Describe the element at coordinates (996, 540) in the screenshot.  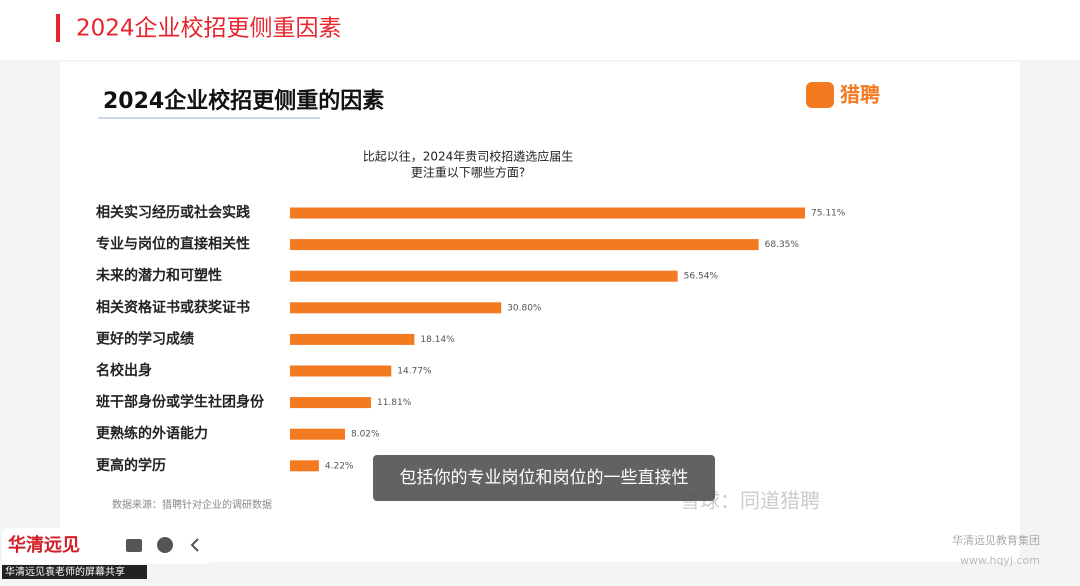
I see `org-name: 华清远见教育集团` at that location.